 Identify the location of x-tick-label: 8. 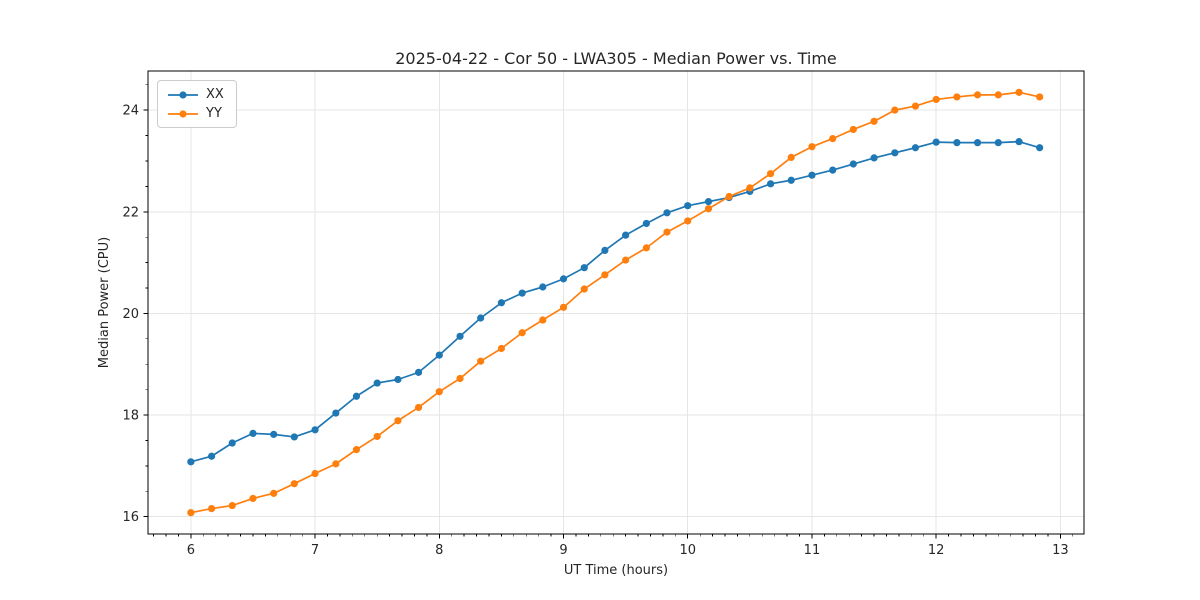
(439, 550).